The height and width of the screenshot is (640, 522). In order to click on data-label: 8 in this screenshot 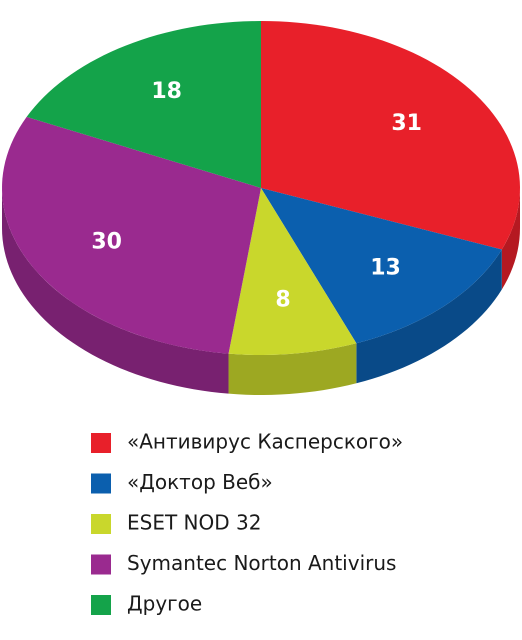, I will do `click(282, 300)`.